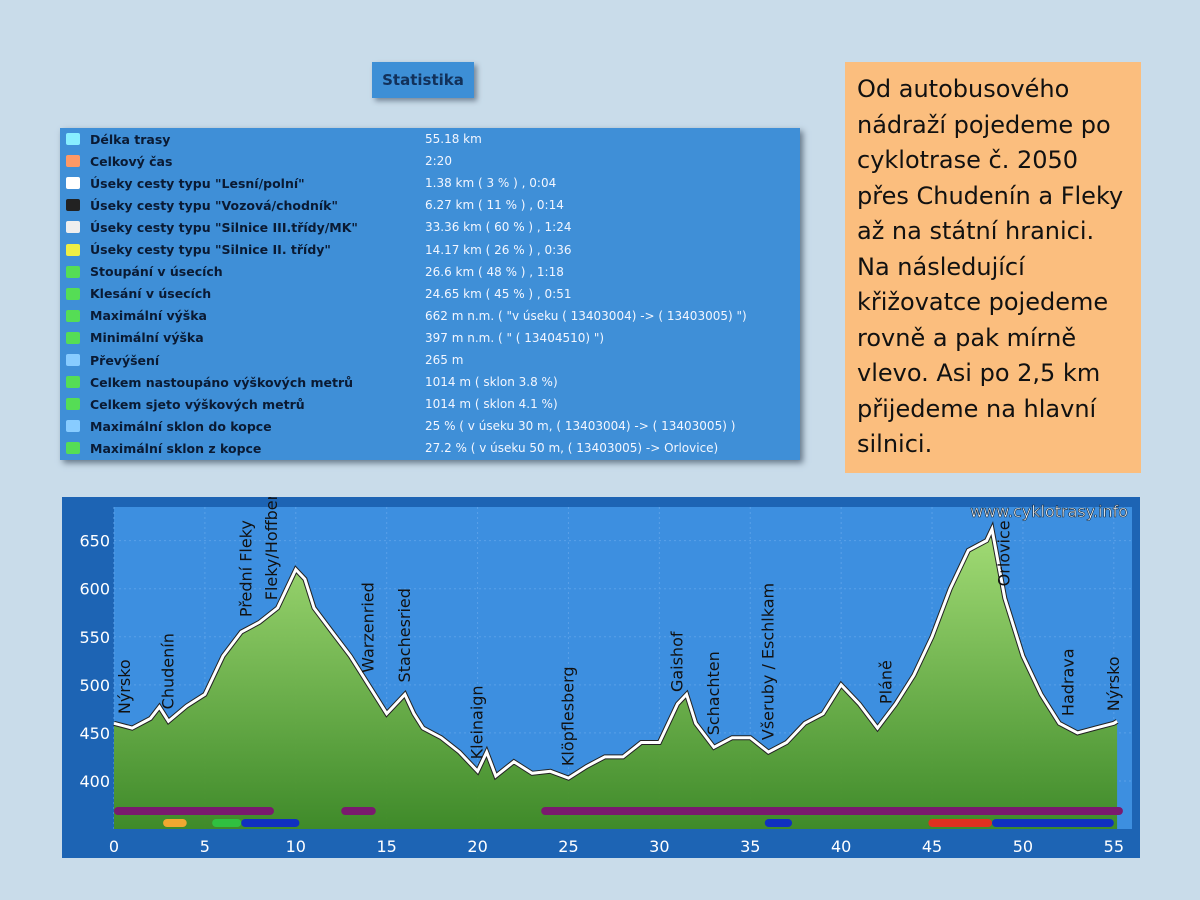 The width and height of the screenshot is (1200, 900). What do you see at coordinates (197, 183) in the screenshot?
I see `stats-label: Úseky cesty typu "Lesní/polní"` at bounding box center [197, 183].